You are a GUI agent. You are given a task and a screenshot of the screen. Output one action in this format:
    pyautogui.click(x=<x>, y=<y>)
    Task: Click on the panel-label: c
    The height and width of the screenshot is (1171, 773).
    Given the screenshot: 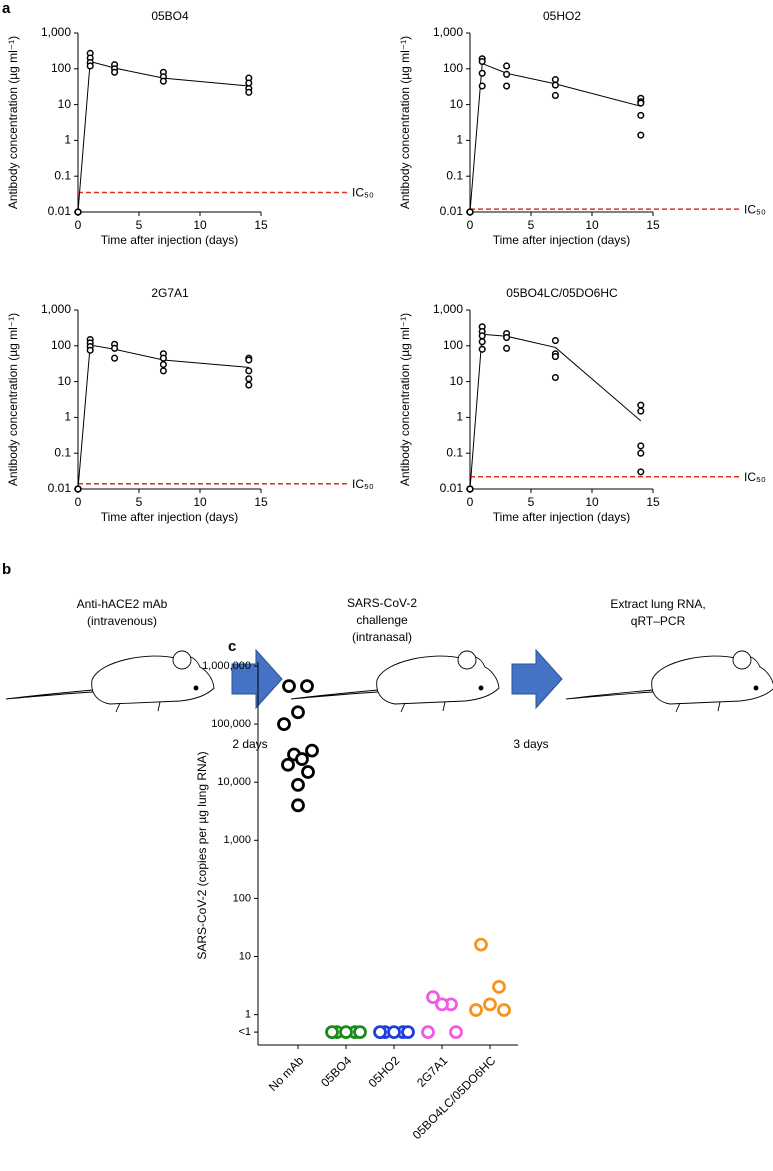 What is the action you would take?
    pyautogui.click(x=232, y=646)
    